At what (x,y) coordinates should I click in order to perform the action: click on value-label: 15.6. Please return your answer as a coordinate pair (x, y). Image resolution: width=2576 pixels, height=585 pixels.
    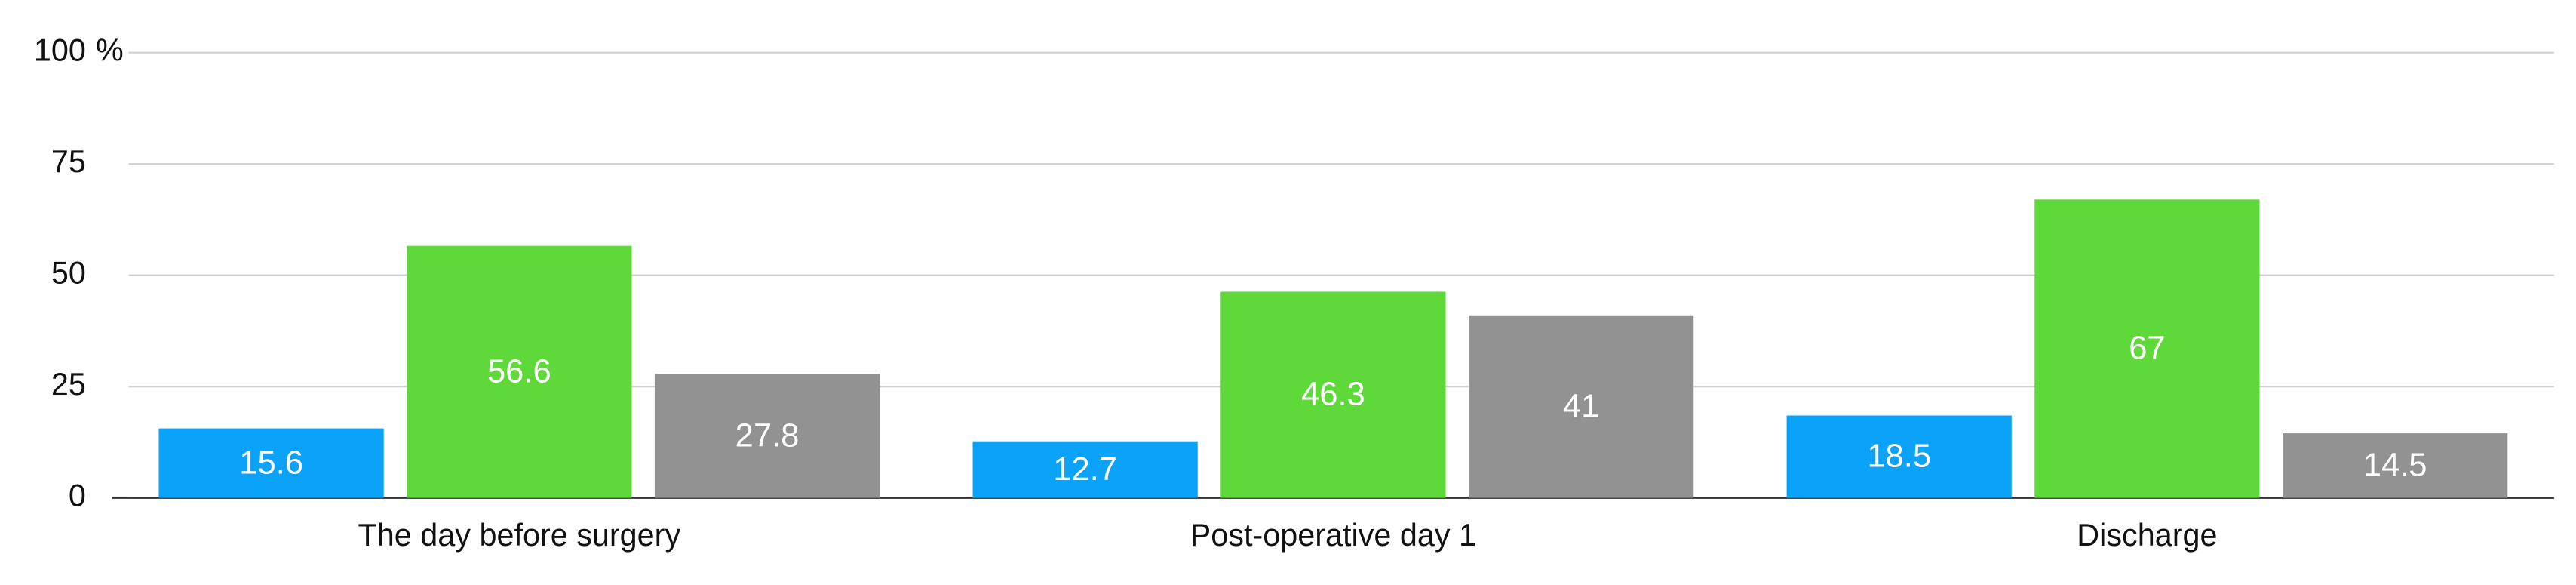
    Looking at the image, I should click on (271, 463).